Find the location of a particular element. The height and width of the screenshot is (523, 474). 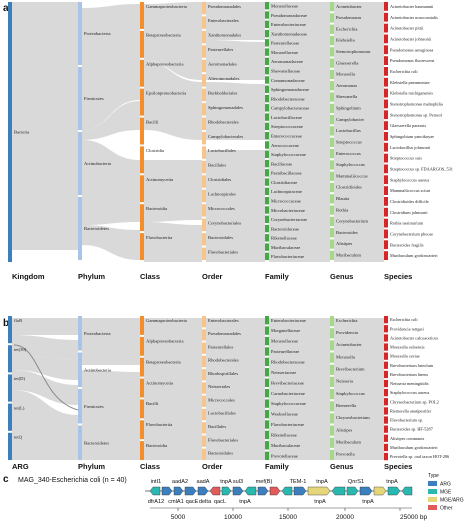

b-arg-label: tet(D) is located at coordinates (19, 378).